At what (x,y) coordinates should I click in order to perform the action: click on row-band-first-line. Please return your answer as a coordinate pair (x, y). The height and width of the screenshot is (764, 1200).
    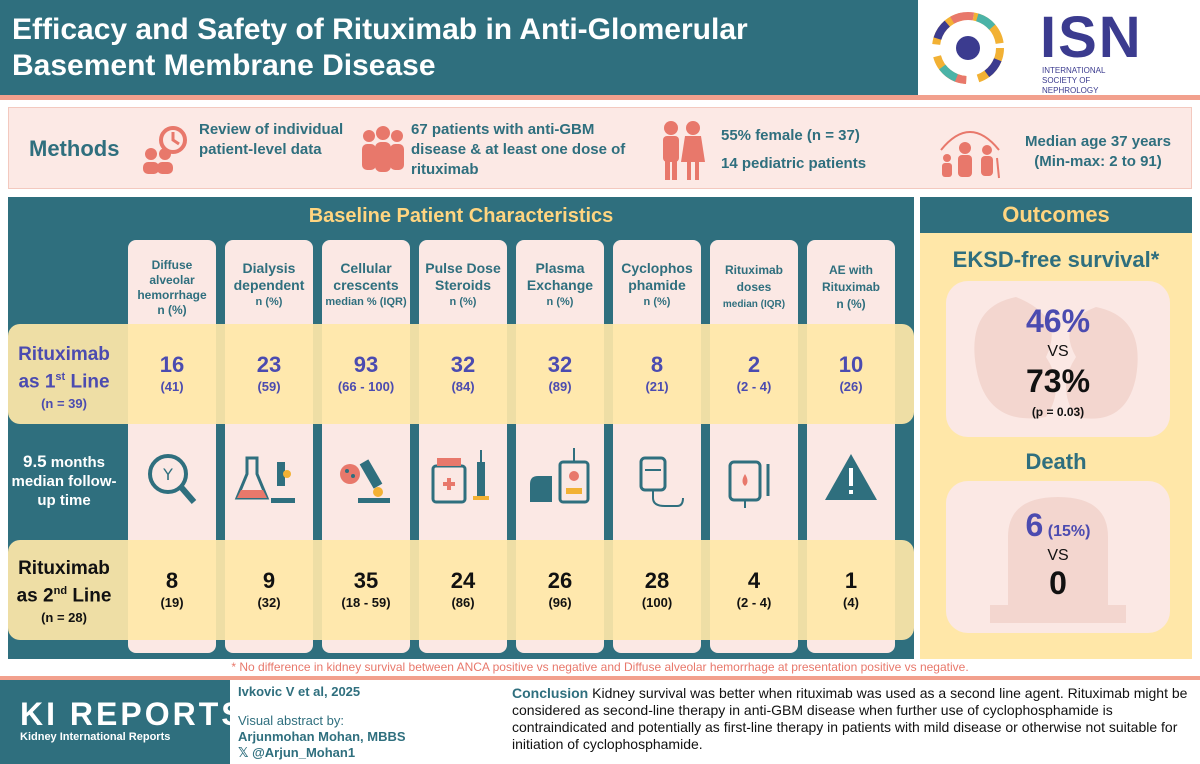
    Looking at the image, I should click on (461, 374).